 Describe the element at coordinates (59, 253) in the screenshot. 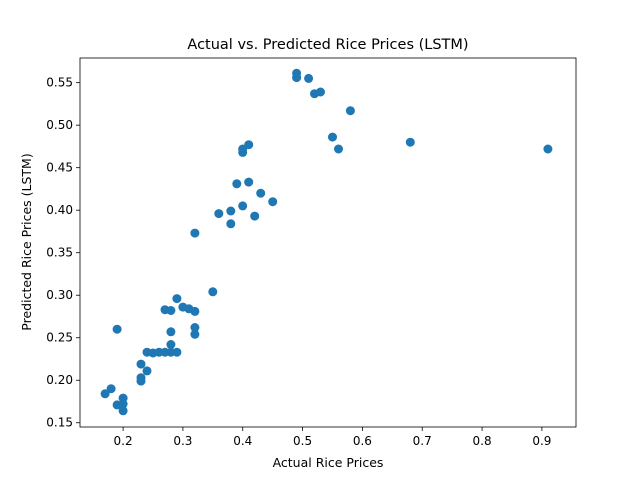

I see `y-tick-label: 0.35` at that location.